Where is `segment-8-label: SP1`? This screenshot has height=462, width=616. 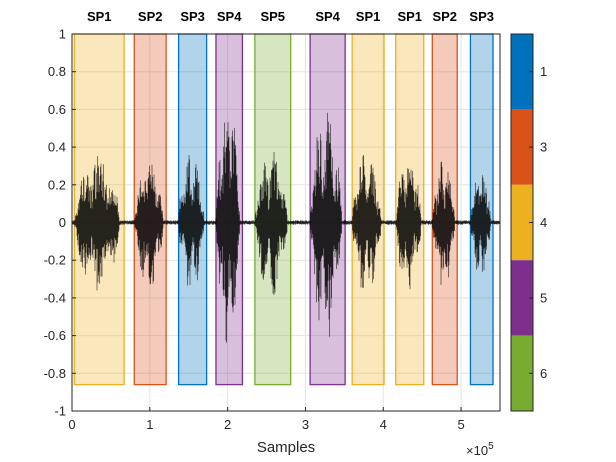
segment-8-label: SP1 is located at coordinates (409, 16).